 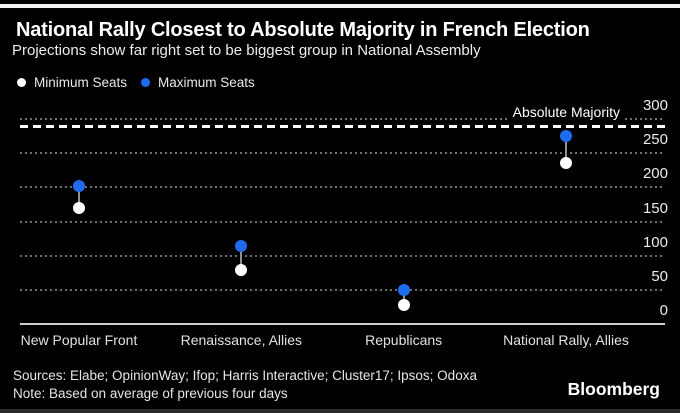 What do you see at coordinates (655, 174) in the screenshot?
I see `y-tick-label-200: 200` at bounding box center [655, 174].